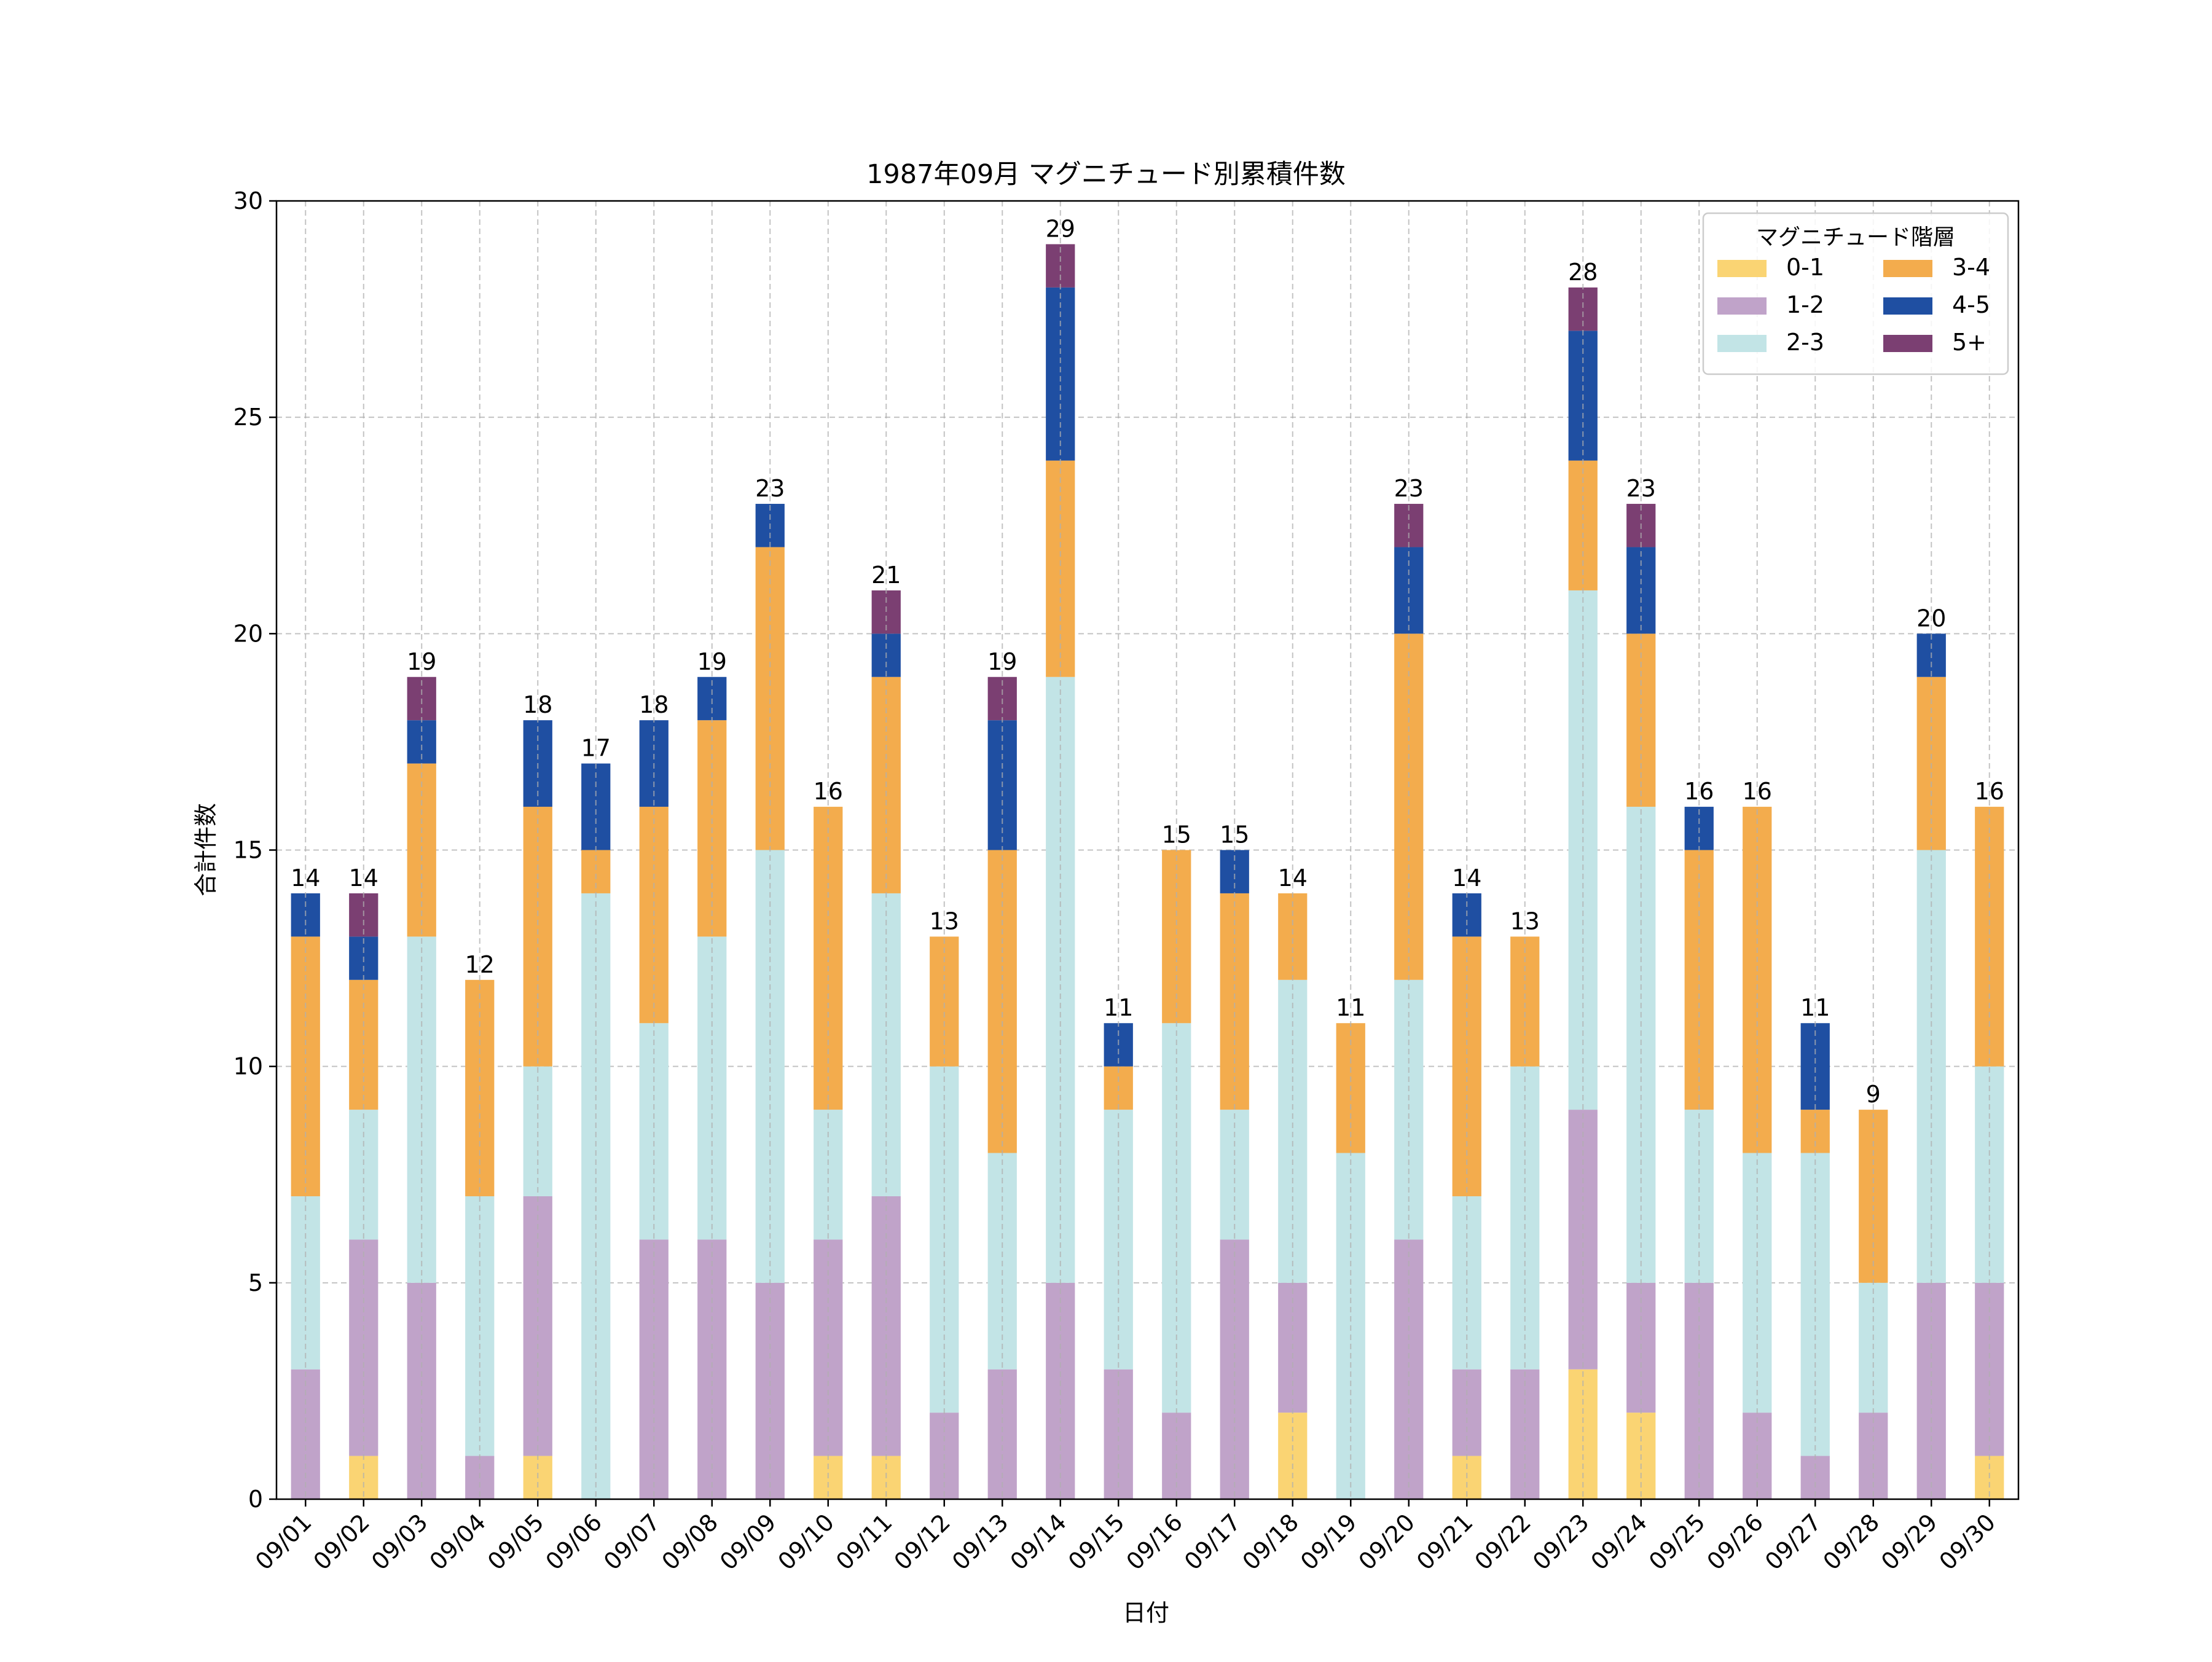 The width and height of the screenshot is (2212, 1662). I want to click on x-tick-label: 09/22, so click(1503, 1541).